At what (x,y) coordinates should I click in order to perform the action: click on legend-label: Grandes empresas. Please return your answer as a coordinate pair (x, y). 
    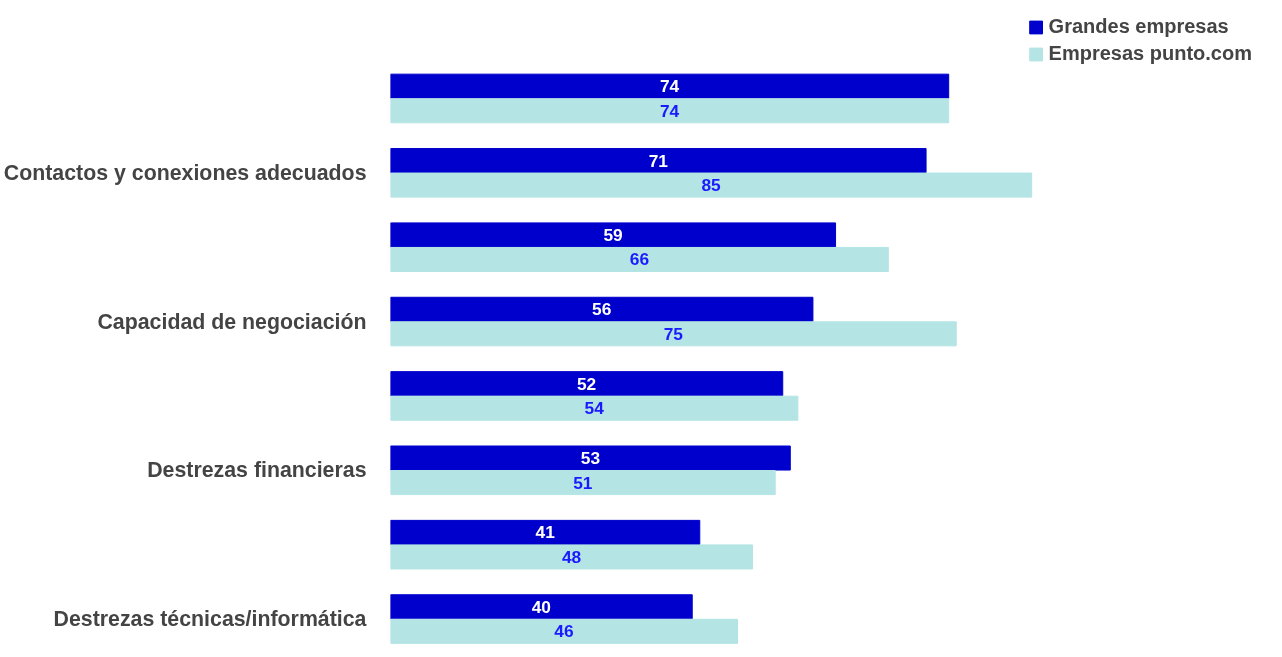
    Looking at the image, I should click on (1138, 26).